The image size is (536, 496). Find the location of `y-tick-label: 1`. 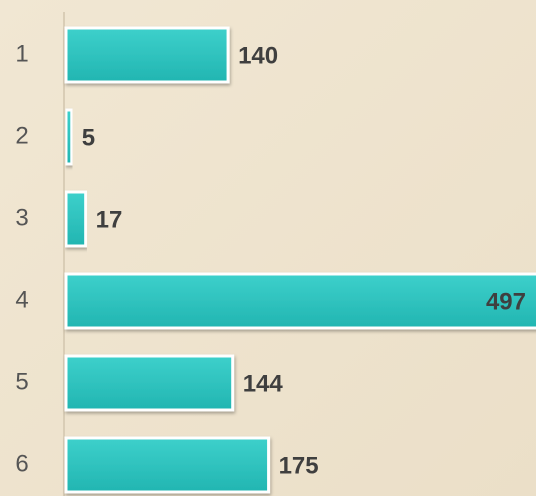

y-tick-label: 1 is located at coordinates (21, 53).